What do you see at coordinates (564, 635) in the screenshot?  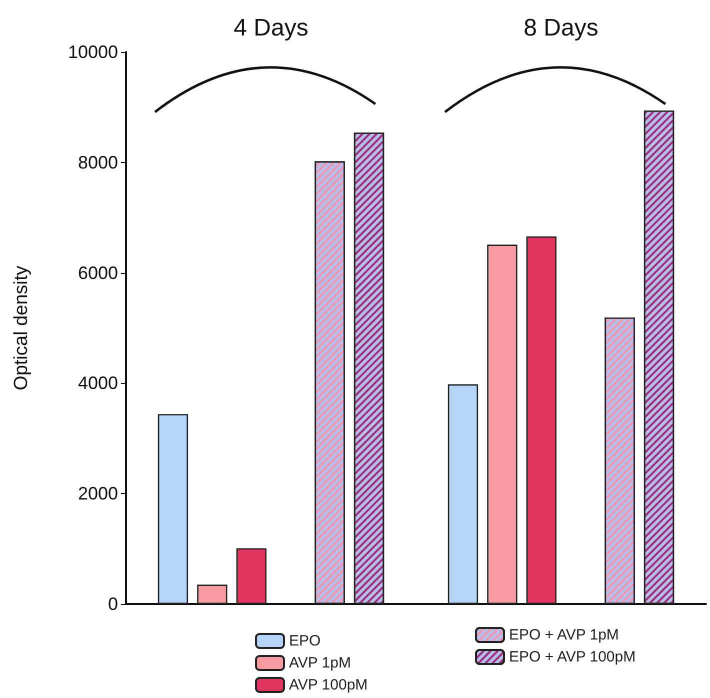 I see `legend-label: EPO + AVP 1pM` at bounding box center [564, 635].